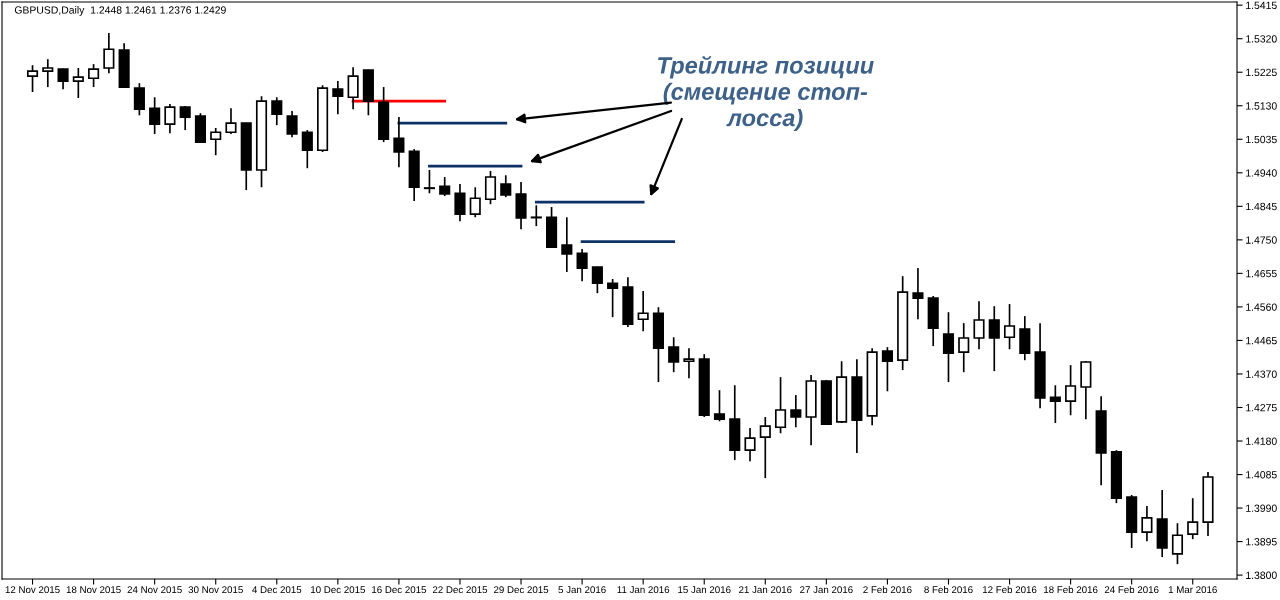 The height and width of the screenshot is (600, 1280). What do you see at coordinates (399, 590) in the screenshot?
I see `x-tick-label: 16 Dec 2015` at bounding box center [399, 590].